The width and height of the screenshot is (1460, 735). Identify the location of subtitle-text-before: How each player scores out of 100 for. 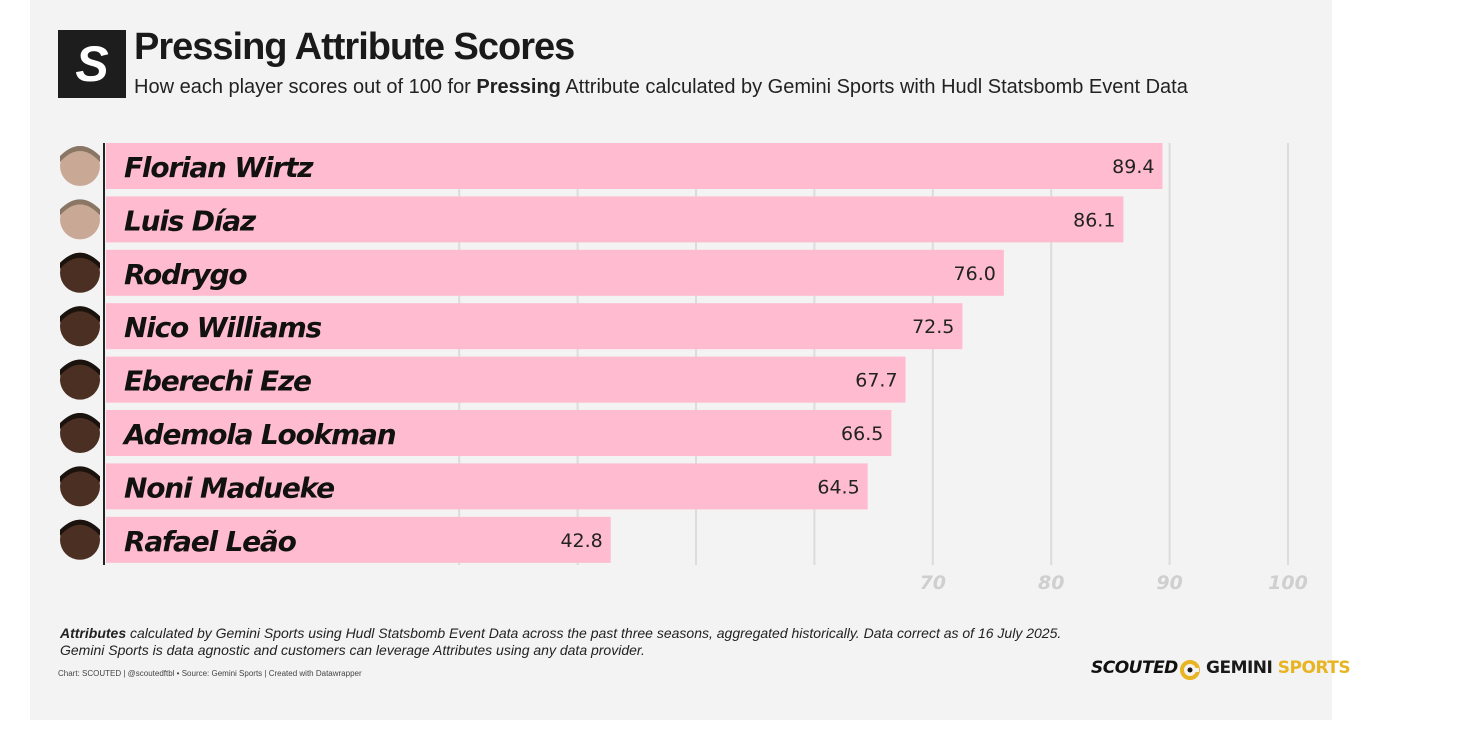
(305, 87).